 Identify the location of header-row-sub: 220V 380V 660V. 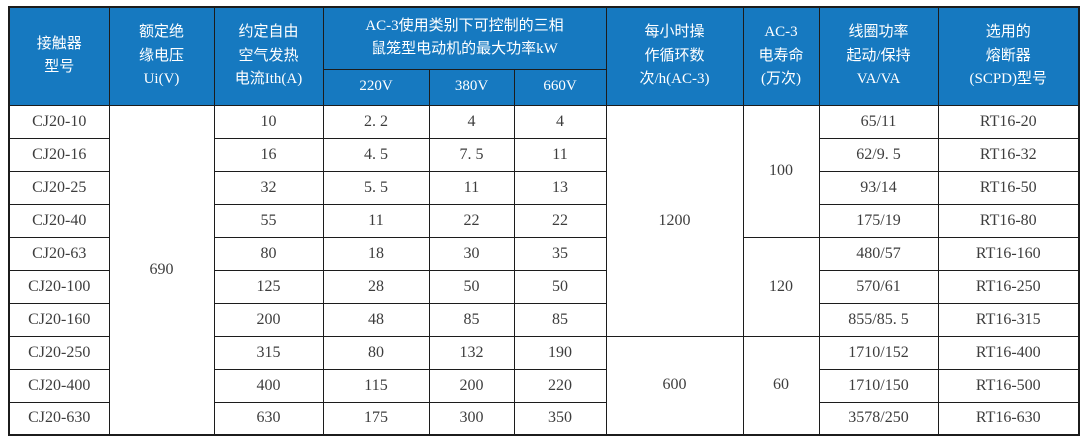
(544, 87).